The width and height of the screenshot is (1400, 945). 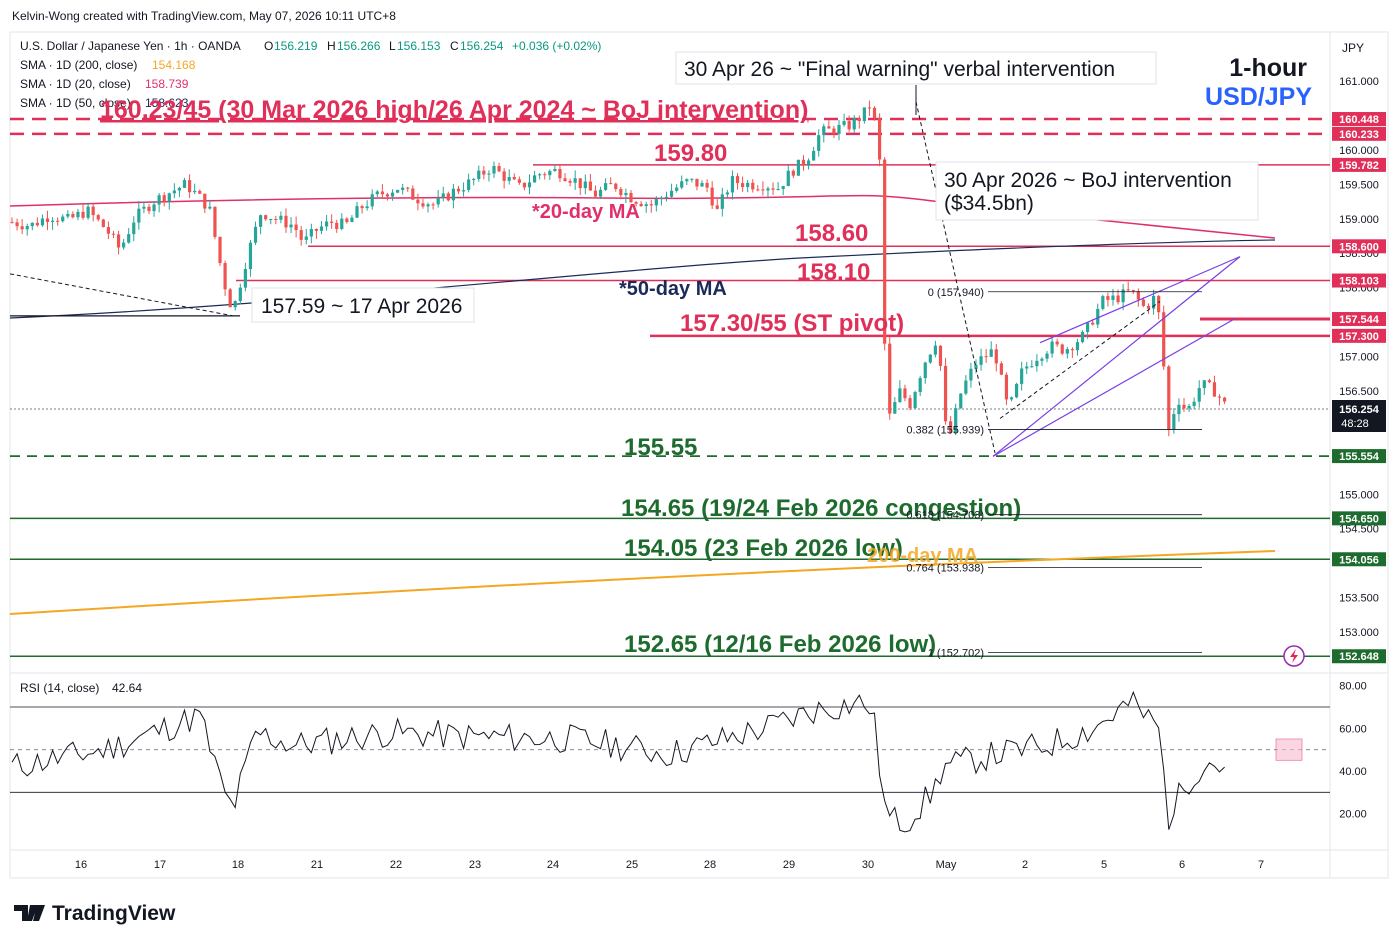 What do you see at coordinates (1359, 335) in the screenshot?
I see `price-tag: 157.300` at bounding box center [1359, 335].